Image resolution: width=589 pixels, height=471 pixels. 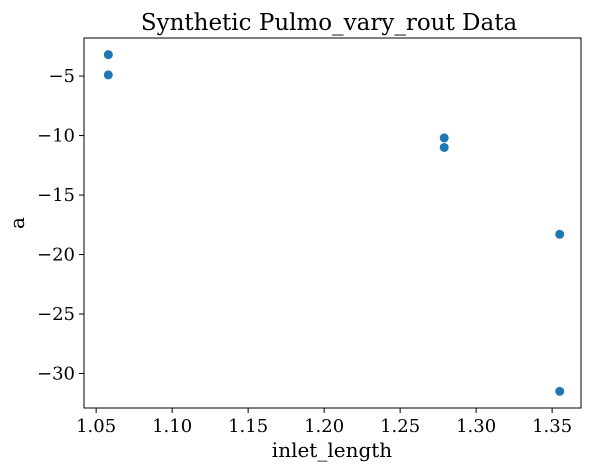 What do you see at coordinates (56, 195) in the screenshot?
I see `y-tick-label: −15` at bounding box center [56, 195].